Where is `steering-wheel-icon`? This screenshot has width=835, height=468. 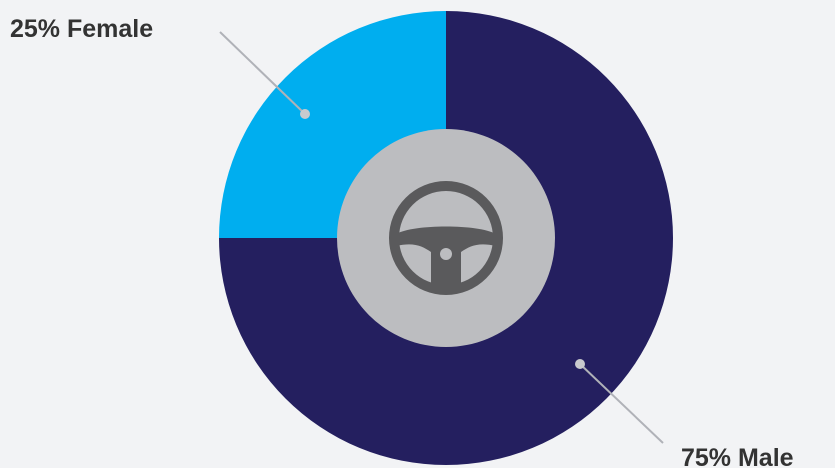
steering-wheel-icon is located at coordinates (446, 238).